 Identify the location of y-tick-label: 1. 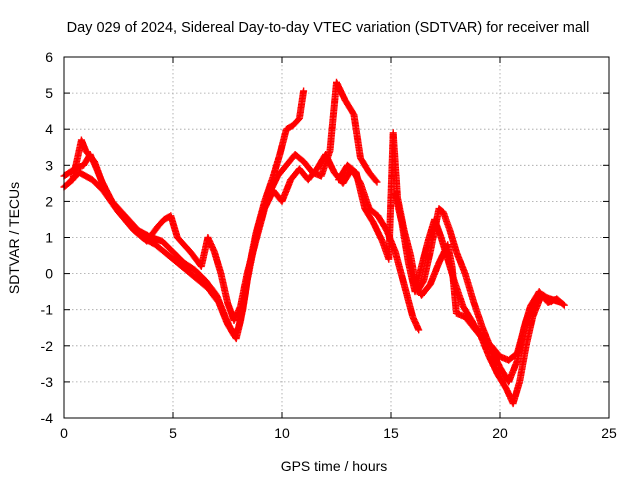
(49, 238).